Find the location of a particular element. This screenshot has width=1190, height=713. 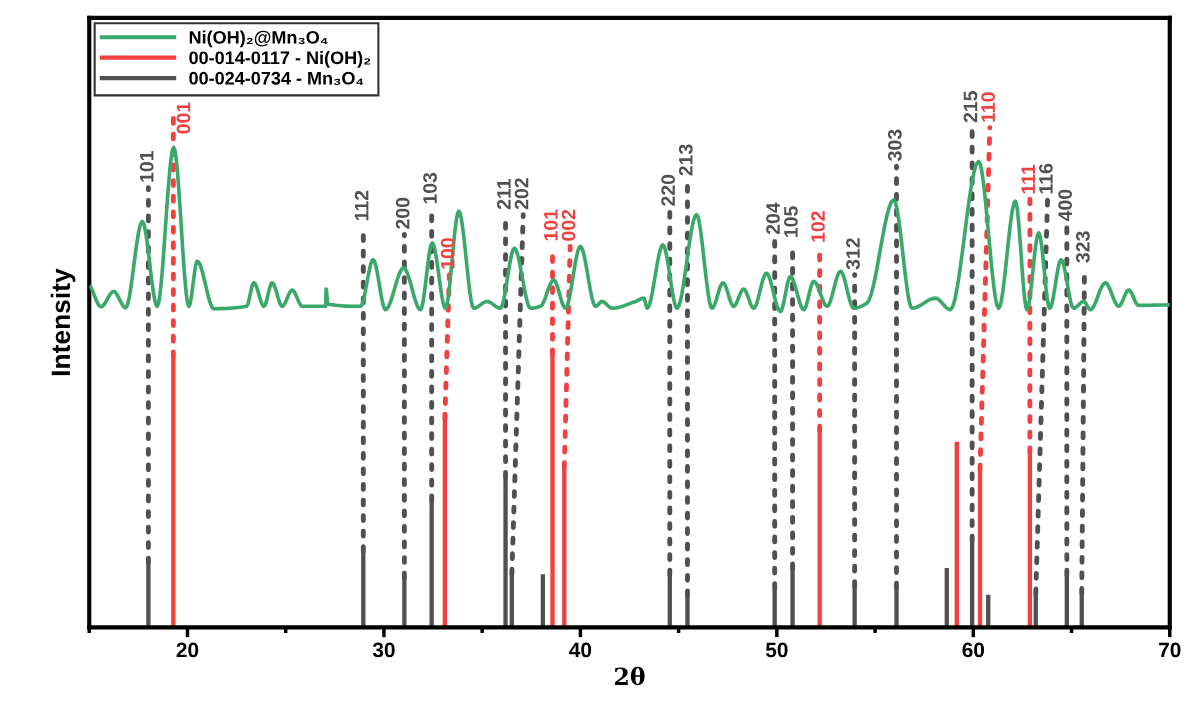

annotation: 215 is located at coordinates (970, 107).